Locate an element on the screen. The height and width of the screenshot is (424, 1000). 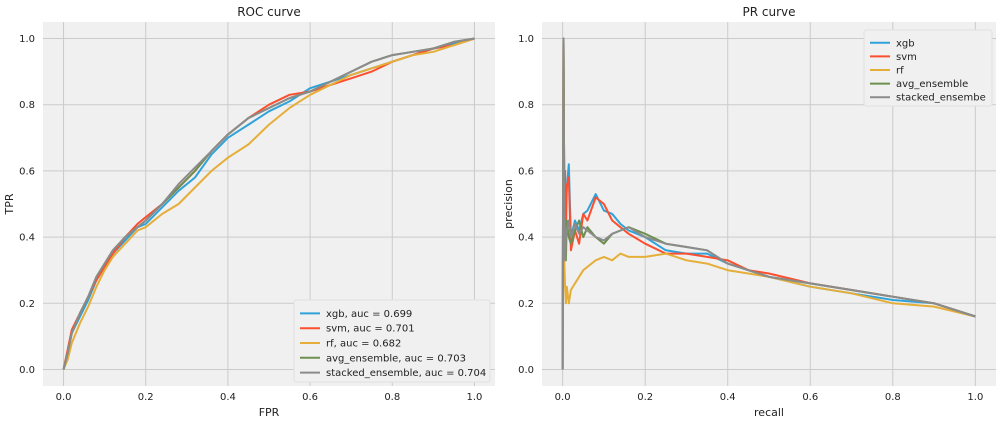
roc-x-axis-label: FPR is located at coordinates (269, 412).